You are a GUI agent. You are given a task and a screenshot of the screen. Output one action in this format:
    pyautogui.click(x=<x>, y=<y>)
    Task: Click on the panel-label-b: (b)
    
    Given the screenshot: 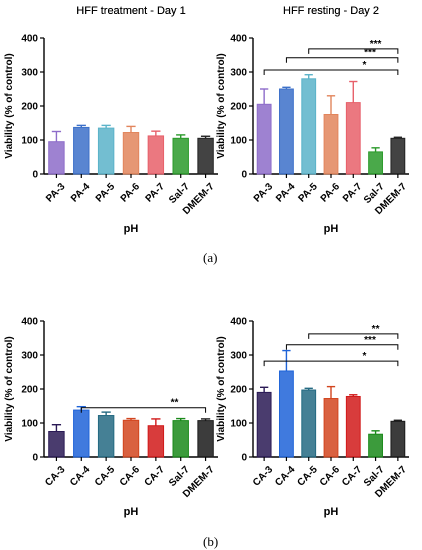 What is the action you would take?
    pyautogui.click(x=211, y=541)
    